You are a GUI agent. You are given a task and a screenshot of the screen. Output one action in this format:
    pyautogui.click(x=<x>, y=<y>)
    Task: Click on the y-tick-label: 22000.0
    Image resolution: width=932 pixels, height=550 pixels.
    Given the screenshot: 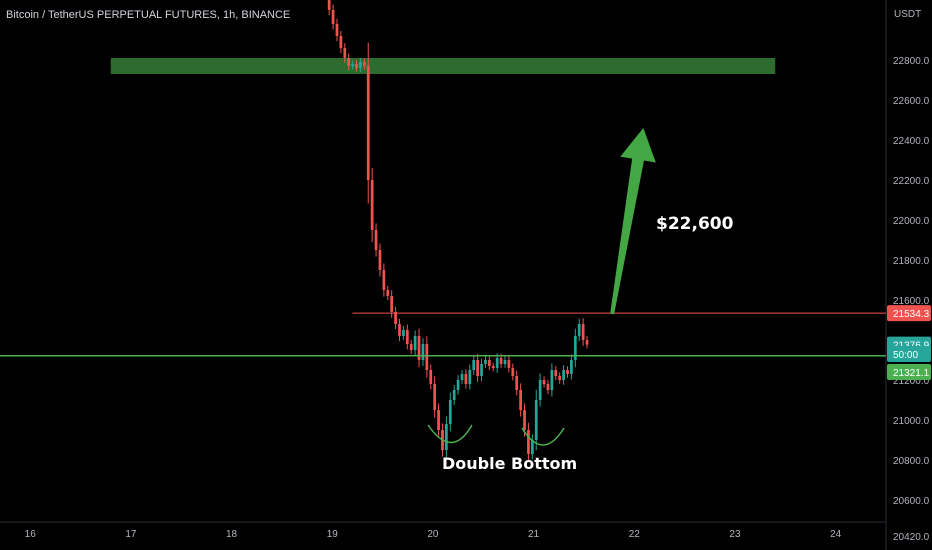 What is the action you would take?
    pyautogui.click(x=911, y=221)
    